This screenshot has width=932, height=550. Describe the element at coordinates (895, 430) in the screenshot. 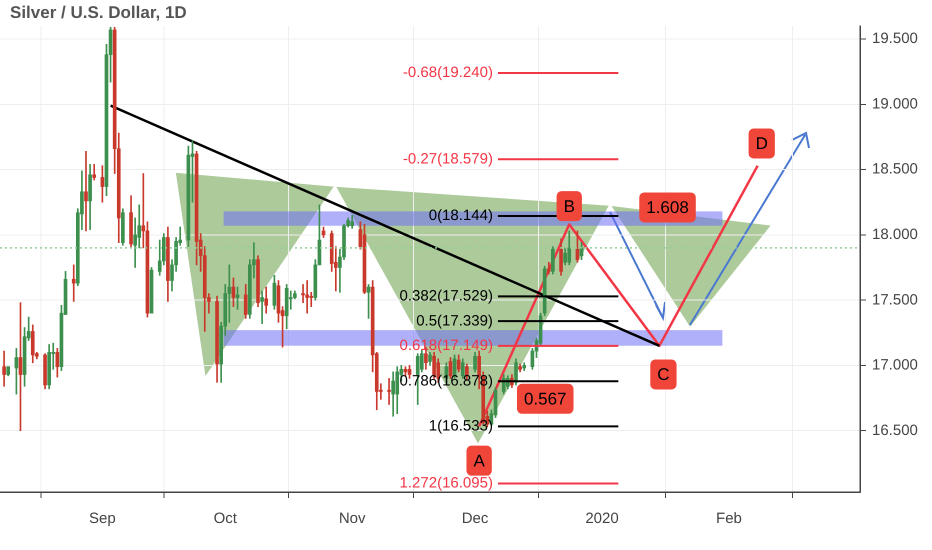

I see `y-tick-label: 16.500` at that location.